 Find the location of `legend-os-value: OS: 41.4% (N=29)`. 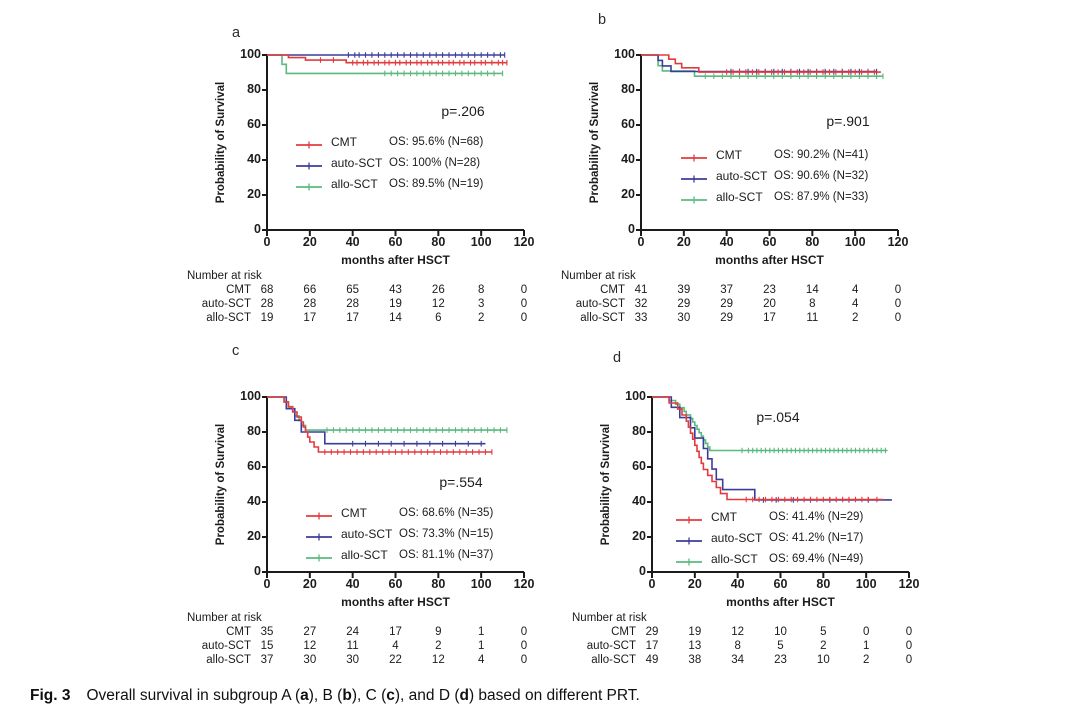

legend-os-value: OS: 41.4% (N=29) is located at coordinates (816, 517).